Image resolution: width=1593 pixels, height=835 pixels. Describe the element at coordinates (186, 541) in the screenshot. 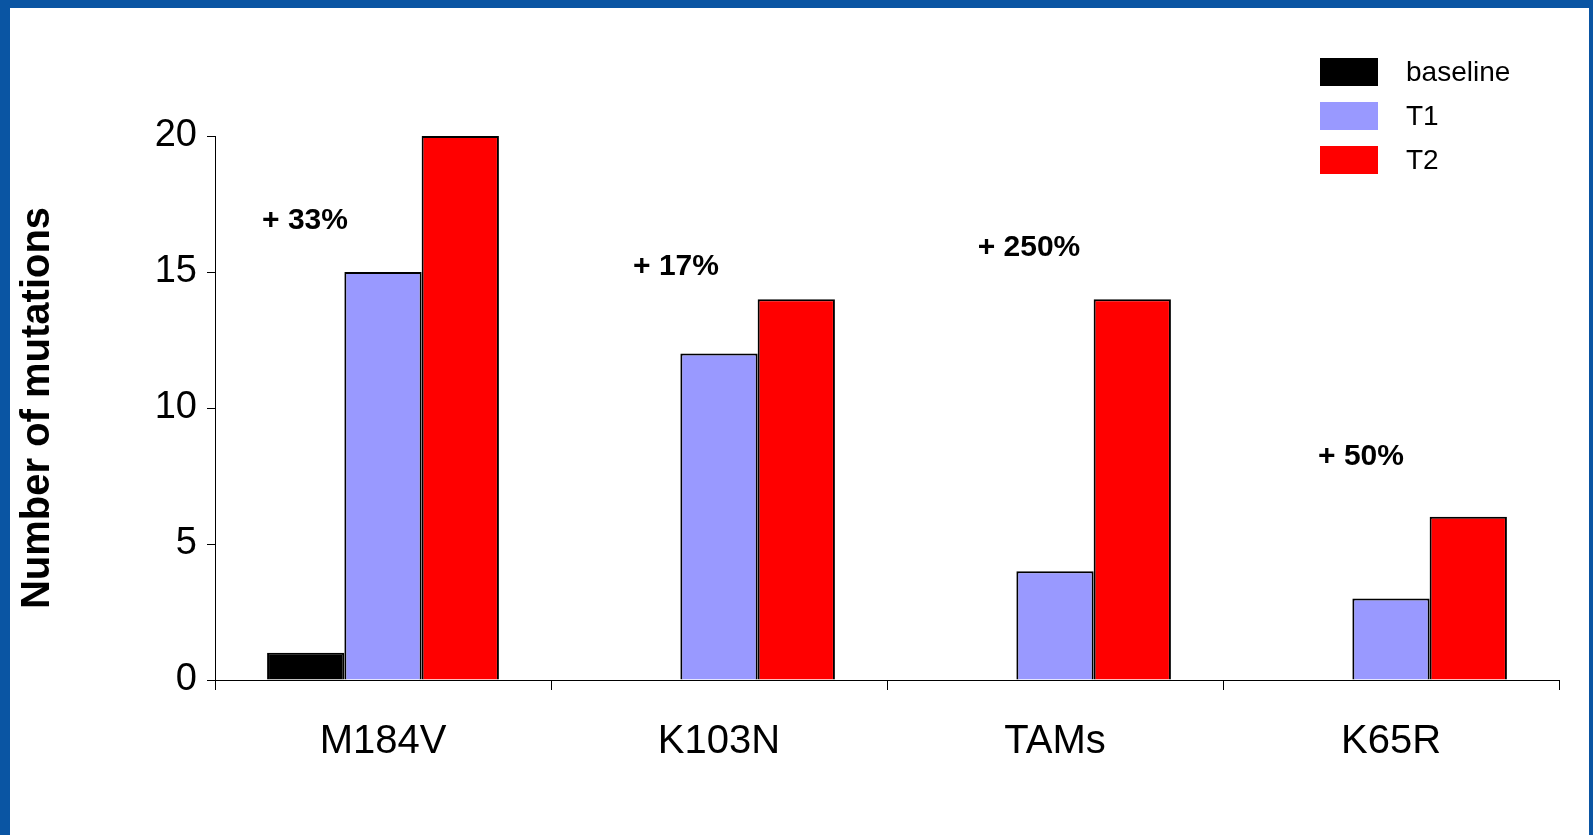

I see `y-tick-label: 5` at that location.